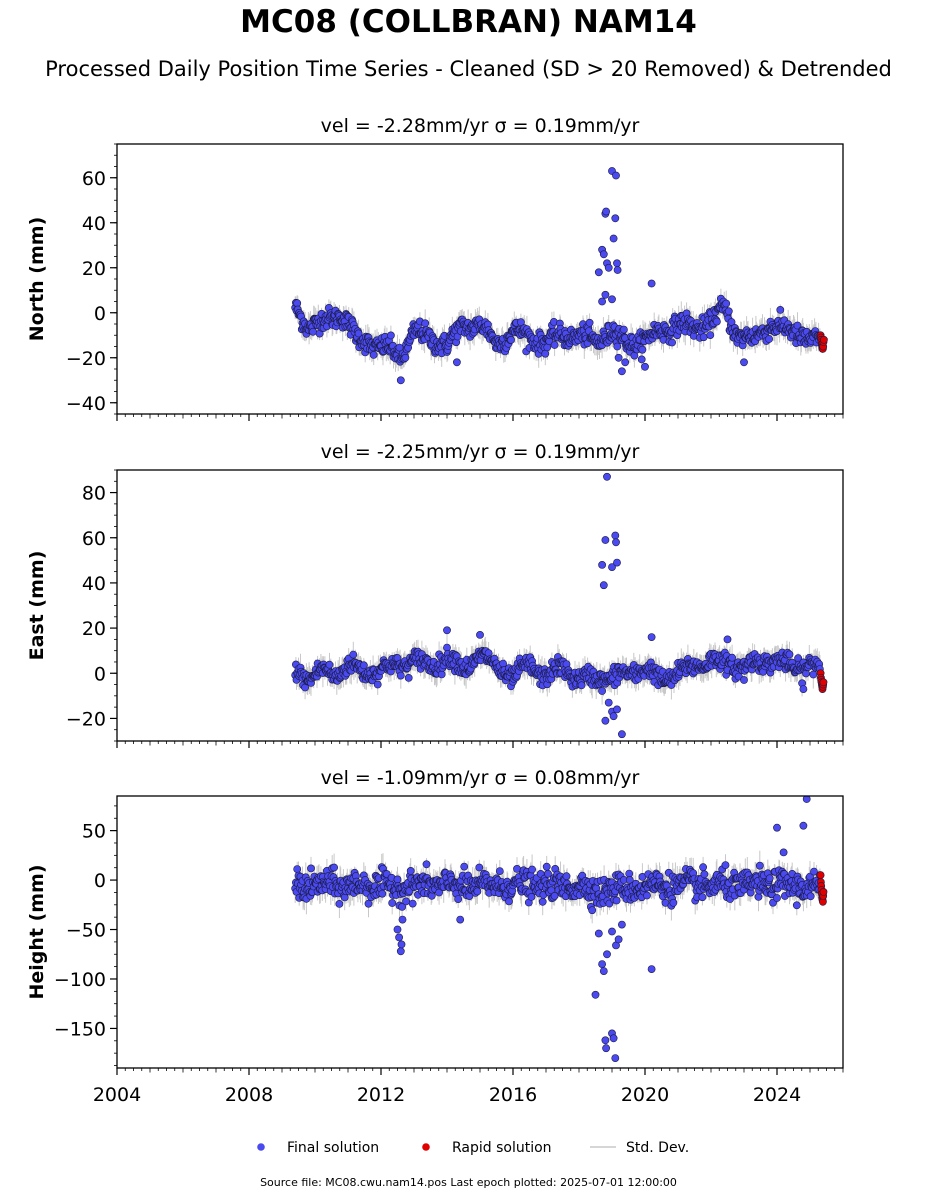 Image resolution: width=937 pixels, height=1200 pixels. What do you see at coordinates (86, 719) in the screenshot?
I see `y-tick-label: −20` at bounding box center [86, 719].